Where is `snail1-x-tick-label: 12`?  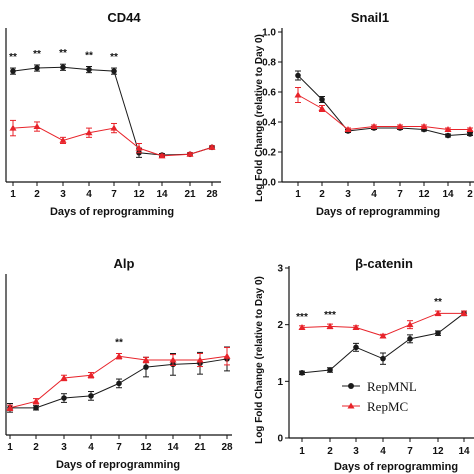 snail1-x-tick-label: 12 is located at coordinates (424, 194).